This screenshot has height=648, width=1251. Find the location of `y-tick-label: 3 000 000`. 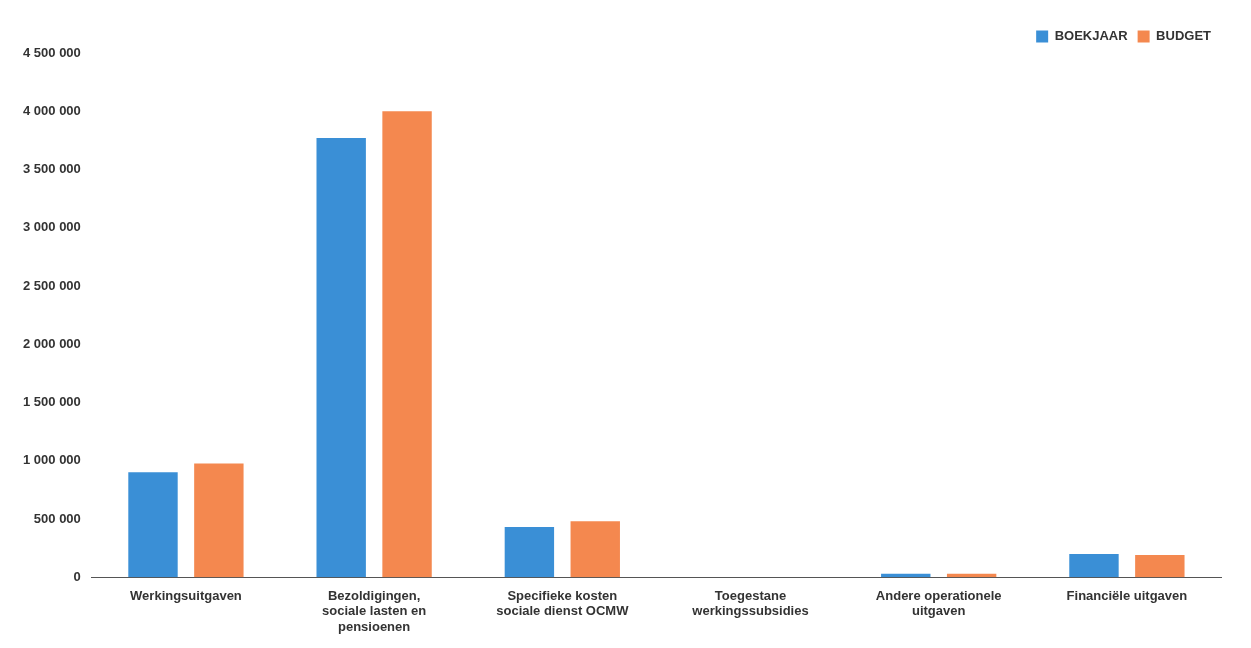

y-tick-label: 3 000 000 is located at coordinates (51, 227).